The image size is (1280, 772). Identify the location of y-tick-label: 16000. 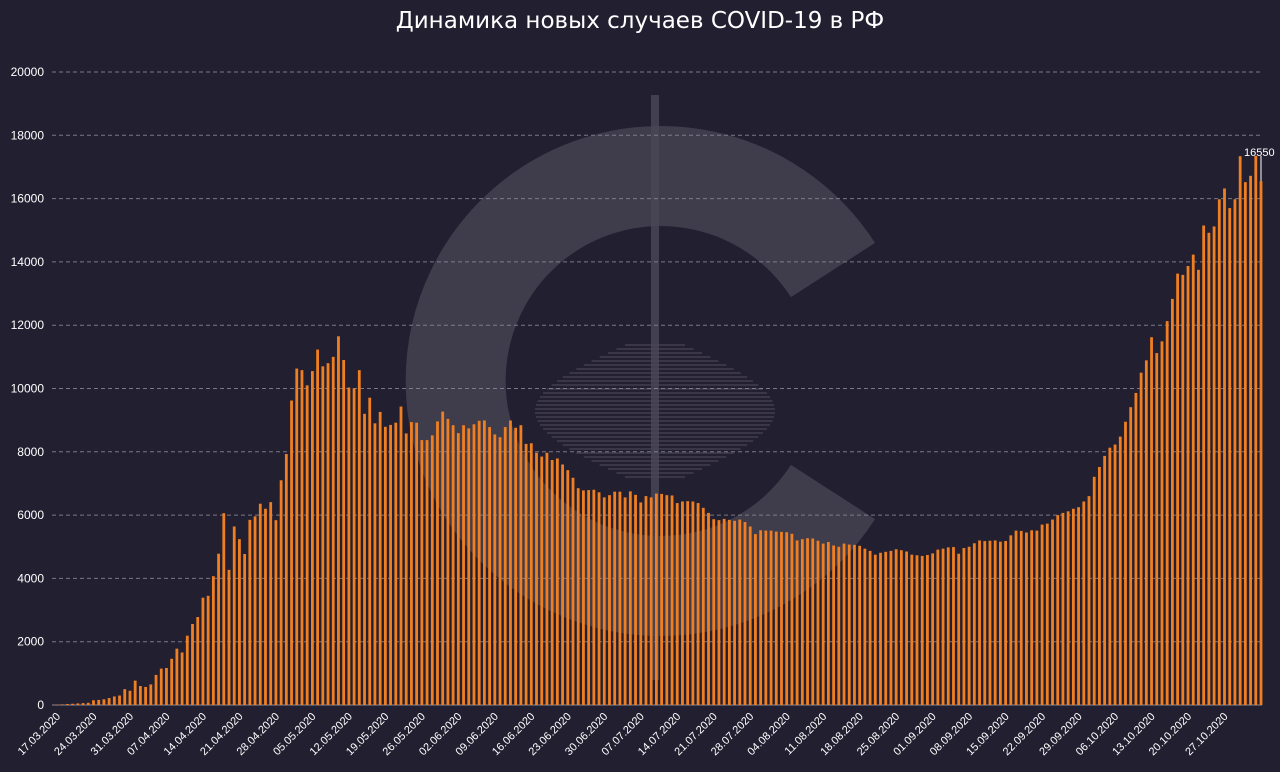
(28, 199).